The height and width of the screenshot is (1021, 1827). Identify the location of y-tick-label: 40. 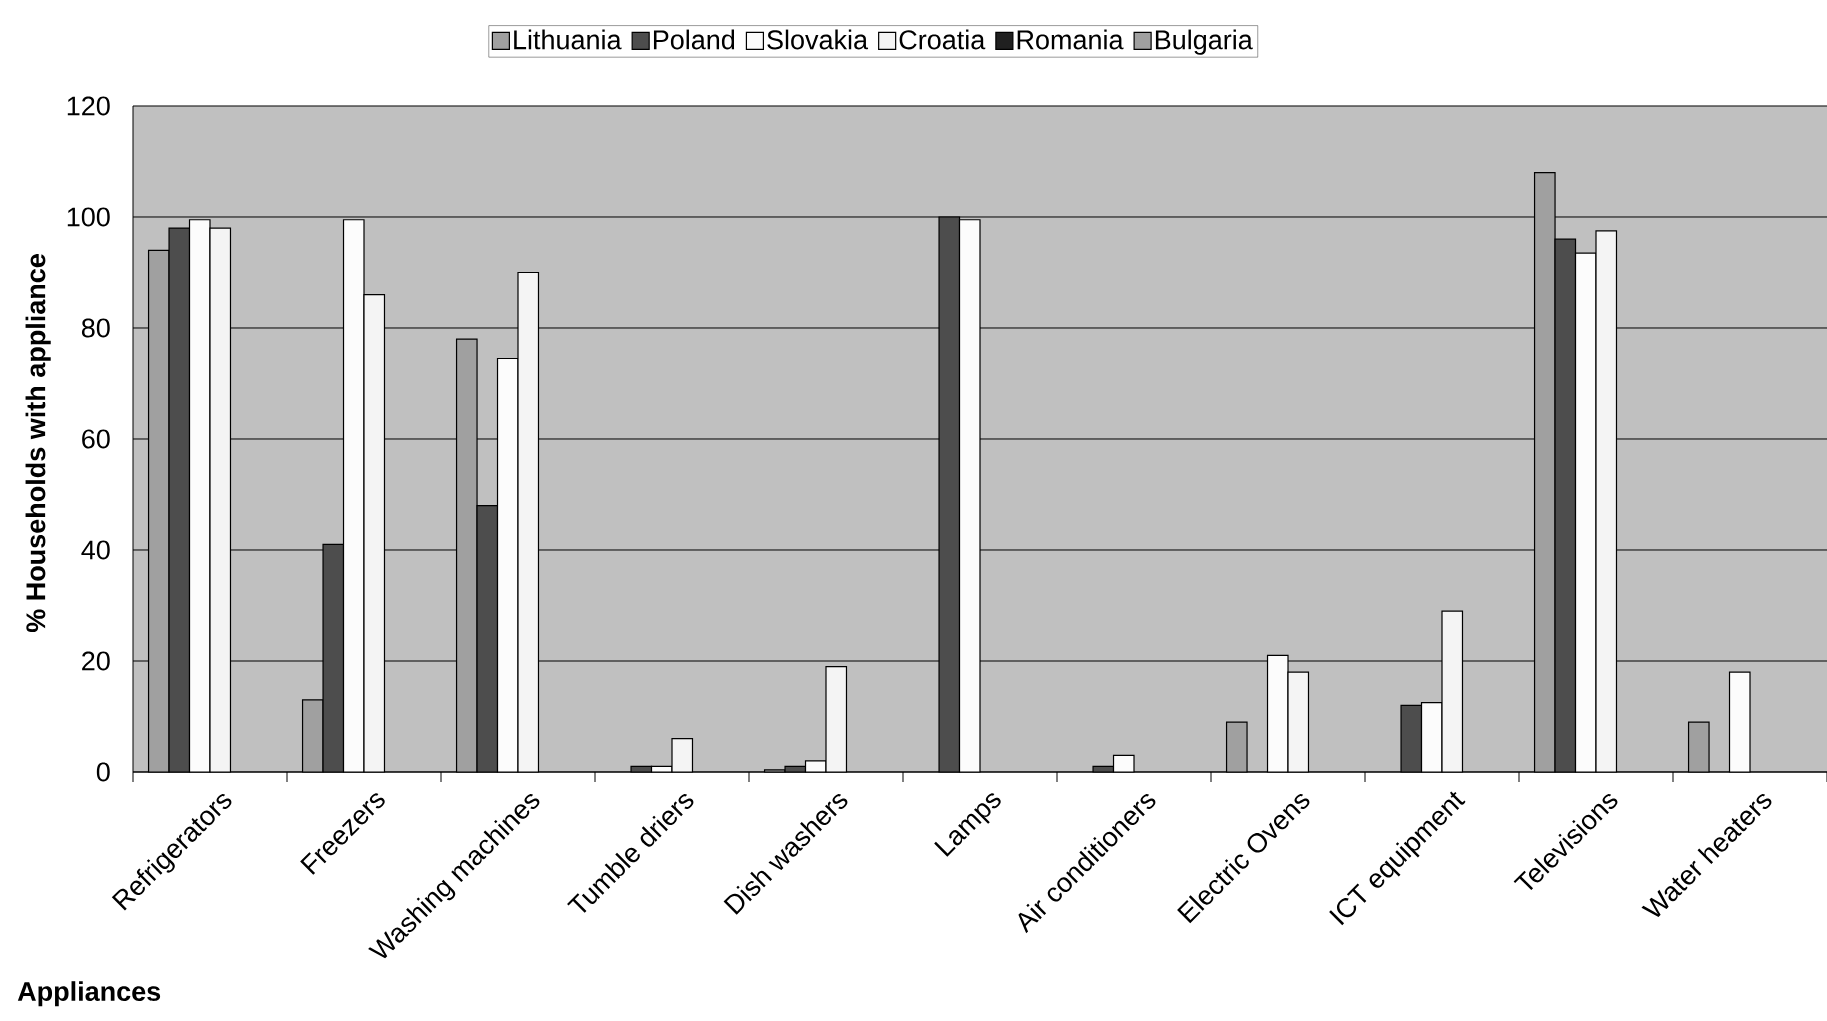
(95, 550).